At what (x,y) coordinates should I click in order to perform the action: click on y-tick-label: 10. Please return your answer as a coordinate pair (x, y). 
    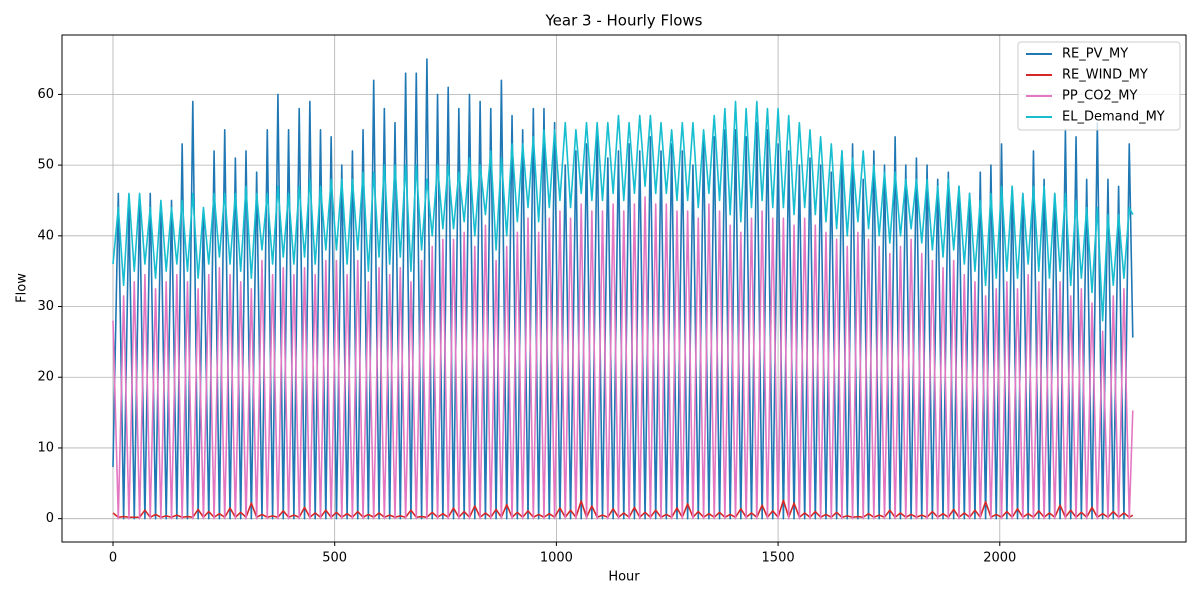
    Looking at the image, I should click on (45, 447).